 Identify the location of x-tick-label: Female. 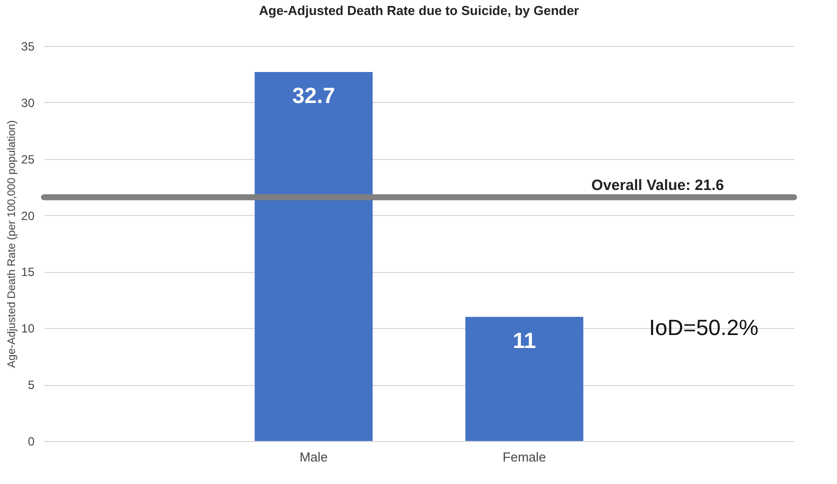
(524, 457).